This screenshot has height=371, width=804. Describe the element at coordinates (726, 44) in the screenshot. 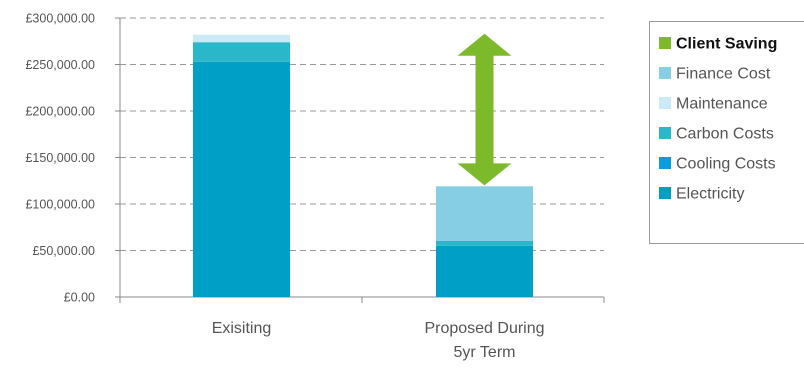

I see `legend-label: Client Saving` at that location.